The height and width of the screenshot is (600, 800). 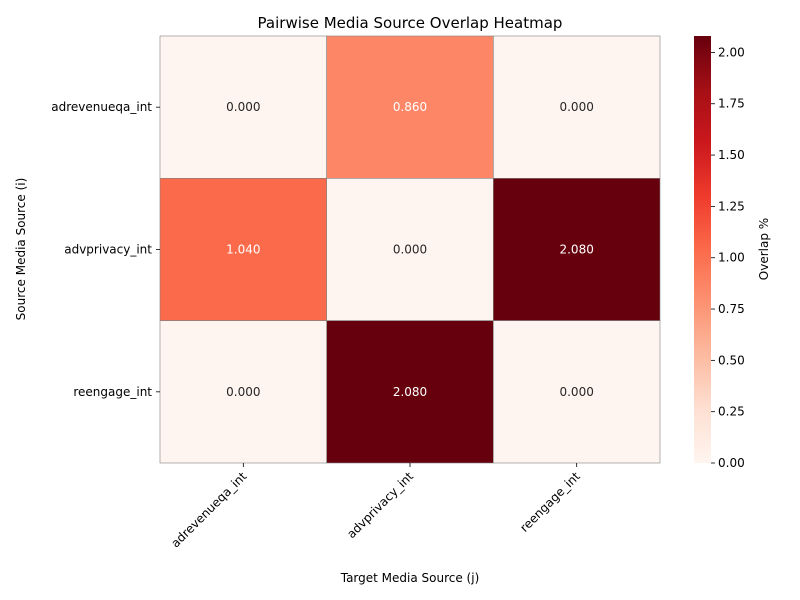 What do you see at coordinates (702, 249) in the screenshot?
I see `colorbar` at bounding box center [702, 249].